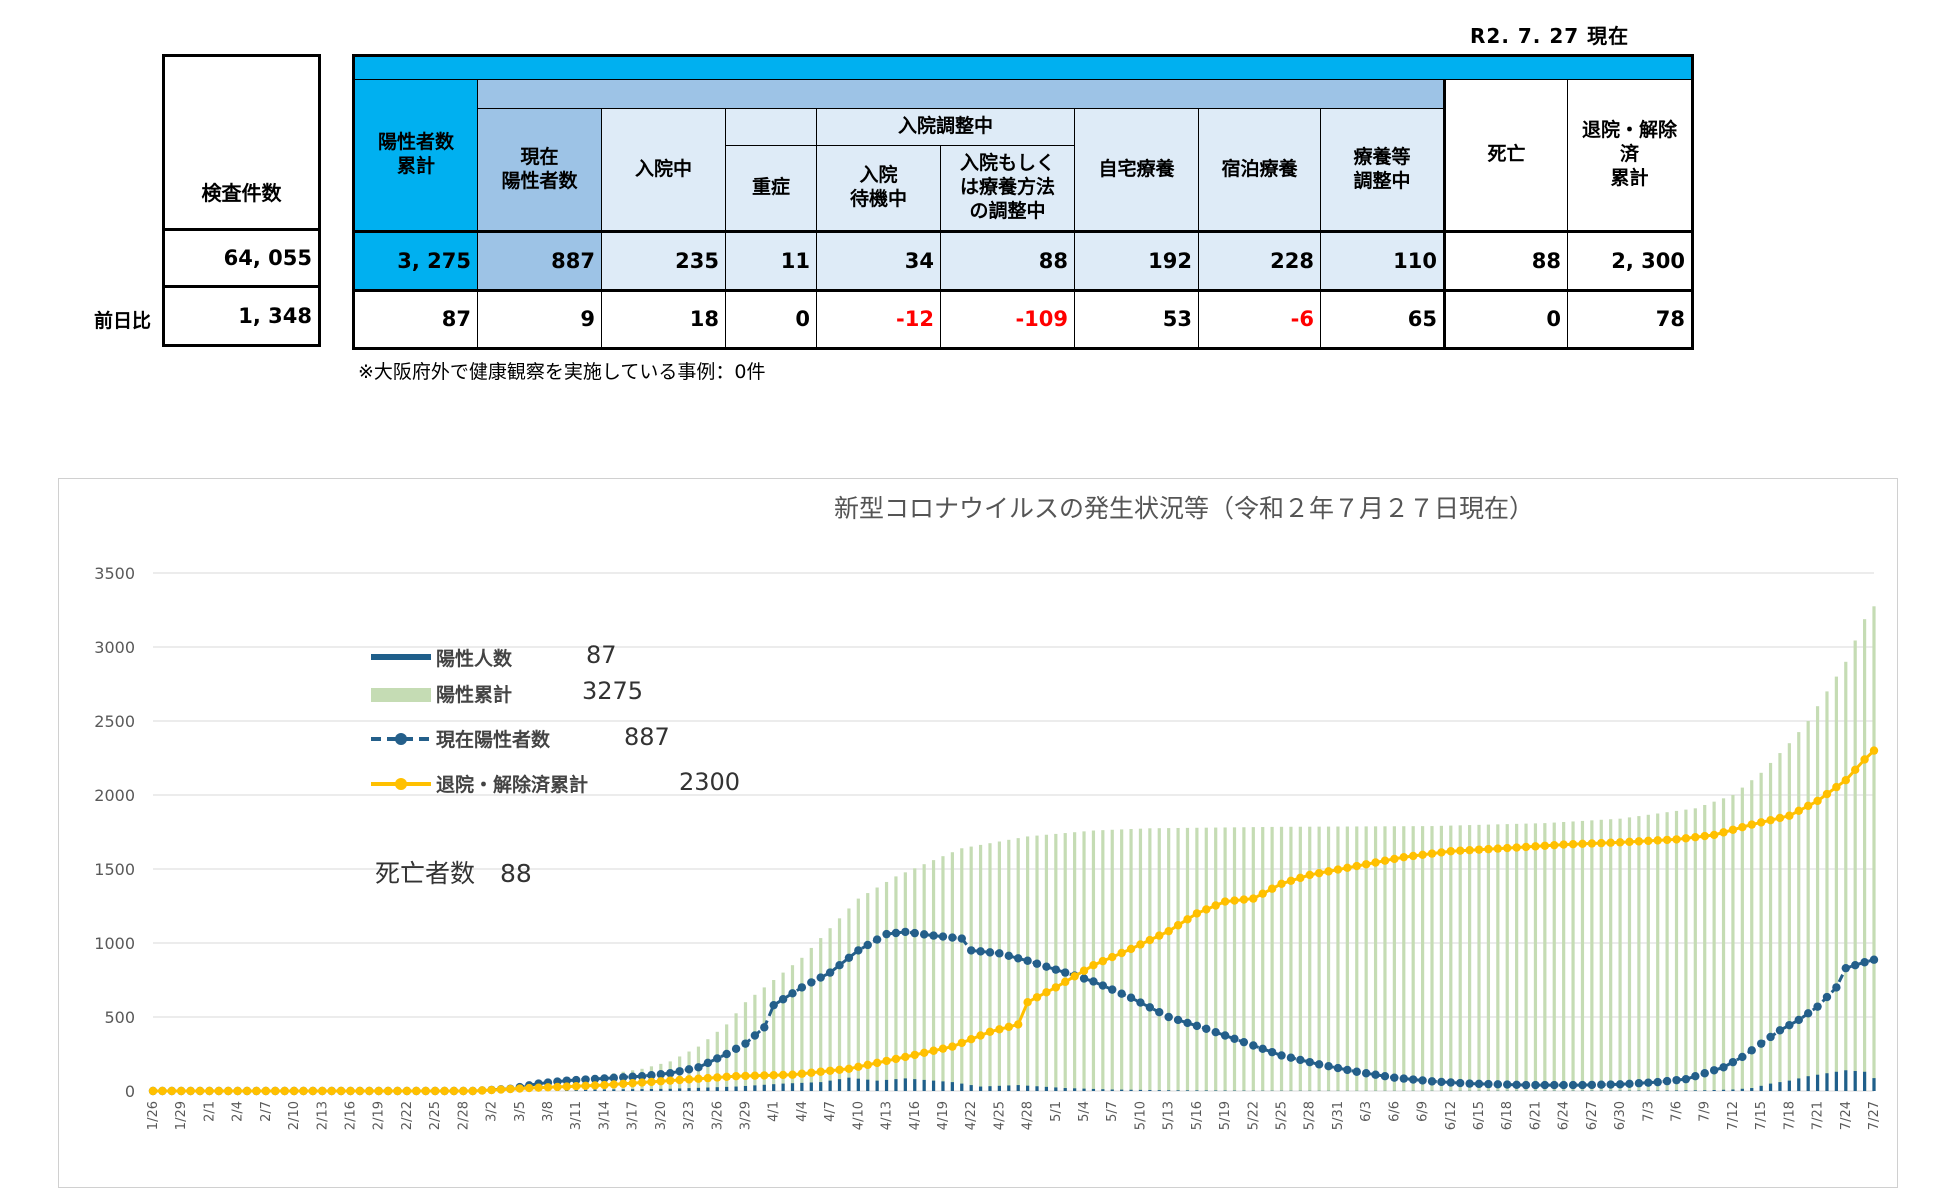 The image size is (1955, 1191). Describe the element at coordinates (1592, 1115) in the screenshot. I see `x-tick-label: 6/27` at that location.